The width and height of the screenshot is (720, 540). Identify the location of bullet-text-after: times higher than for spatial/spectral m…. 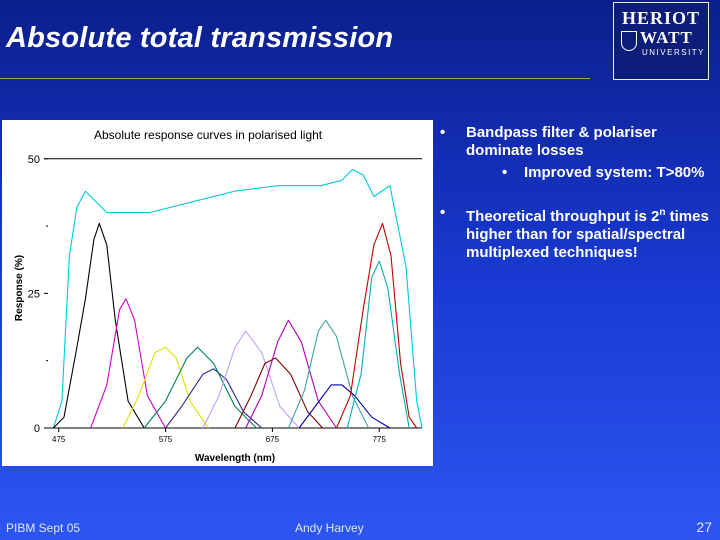
(587, 234).